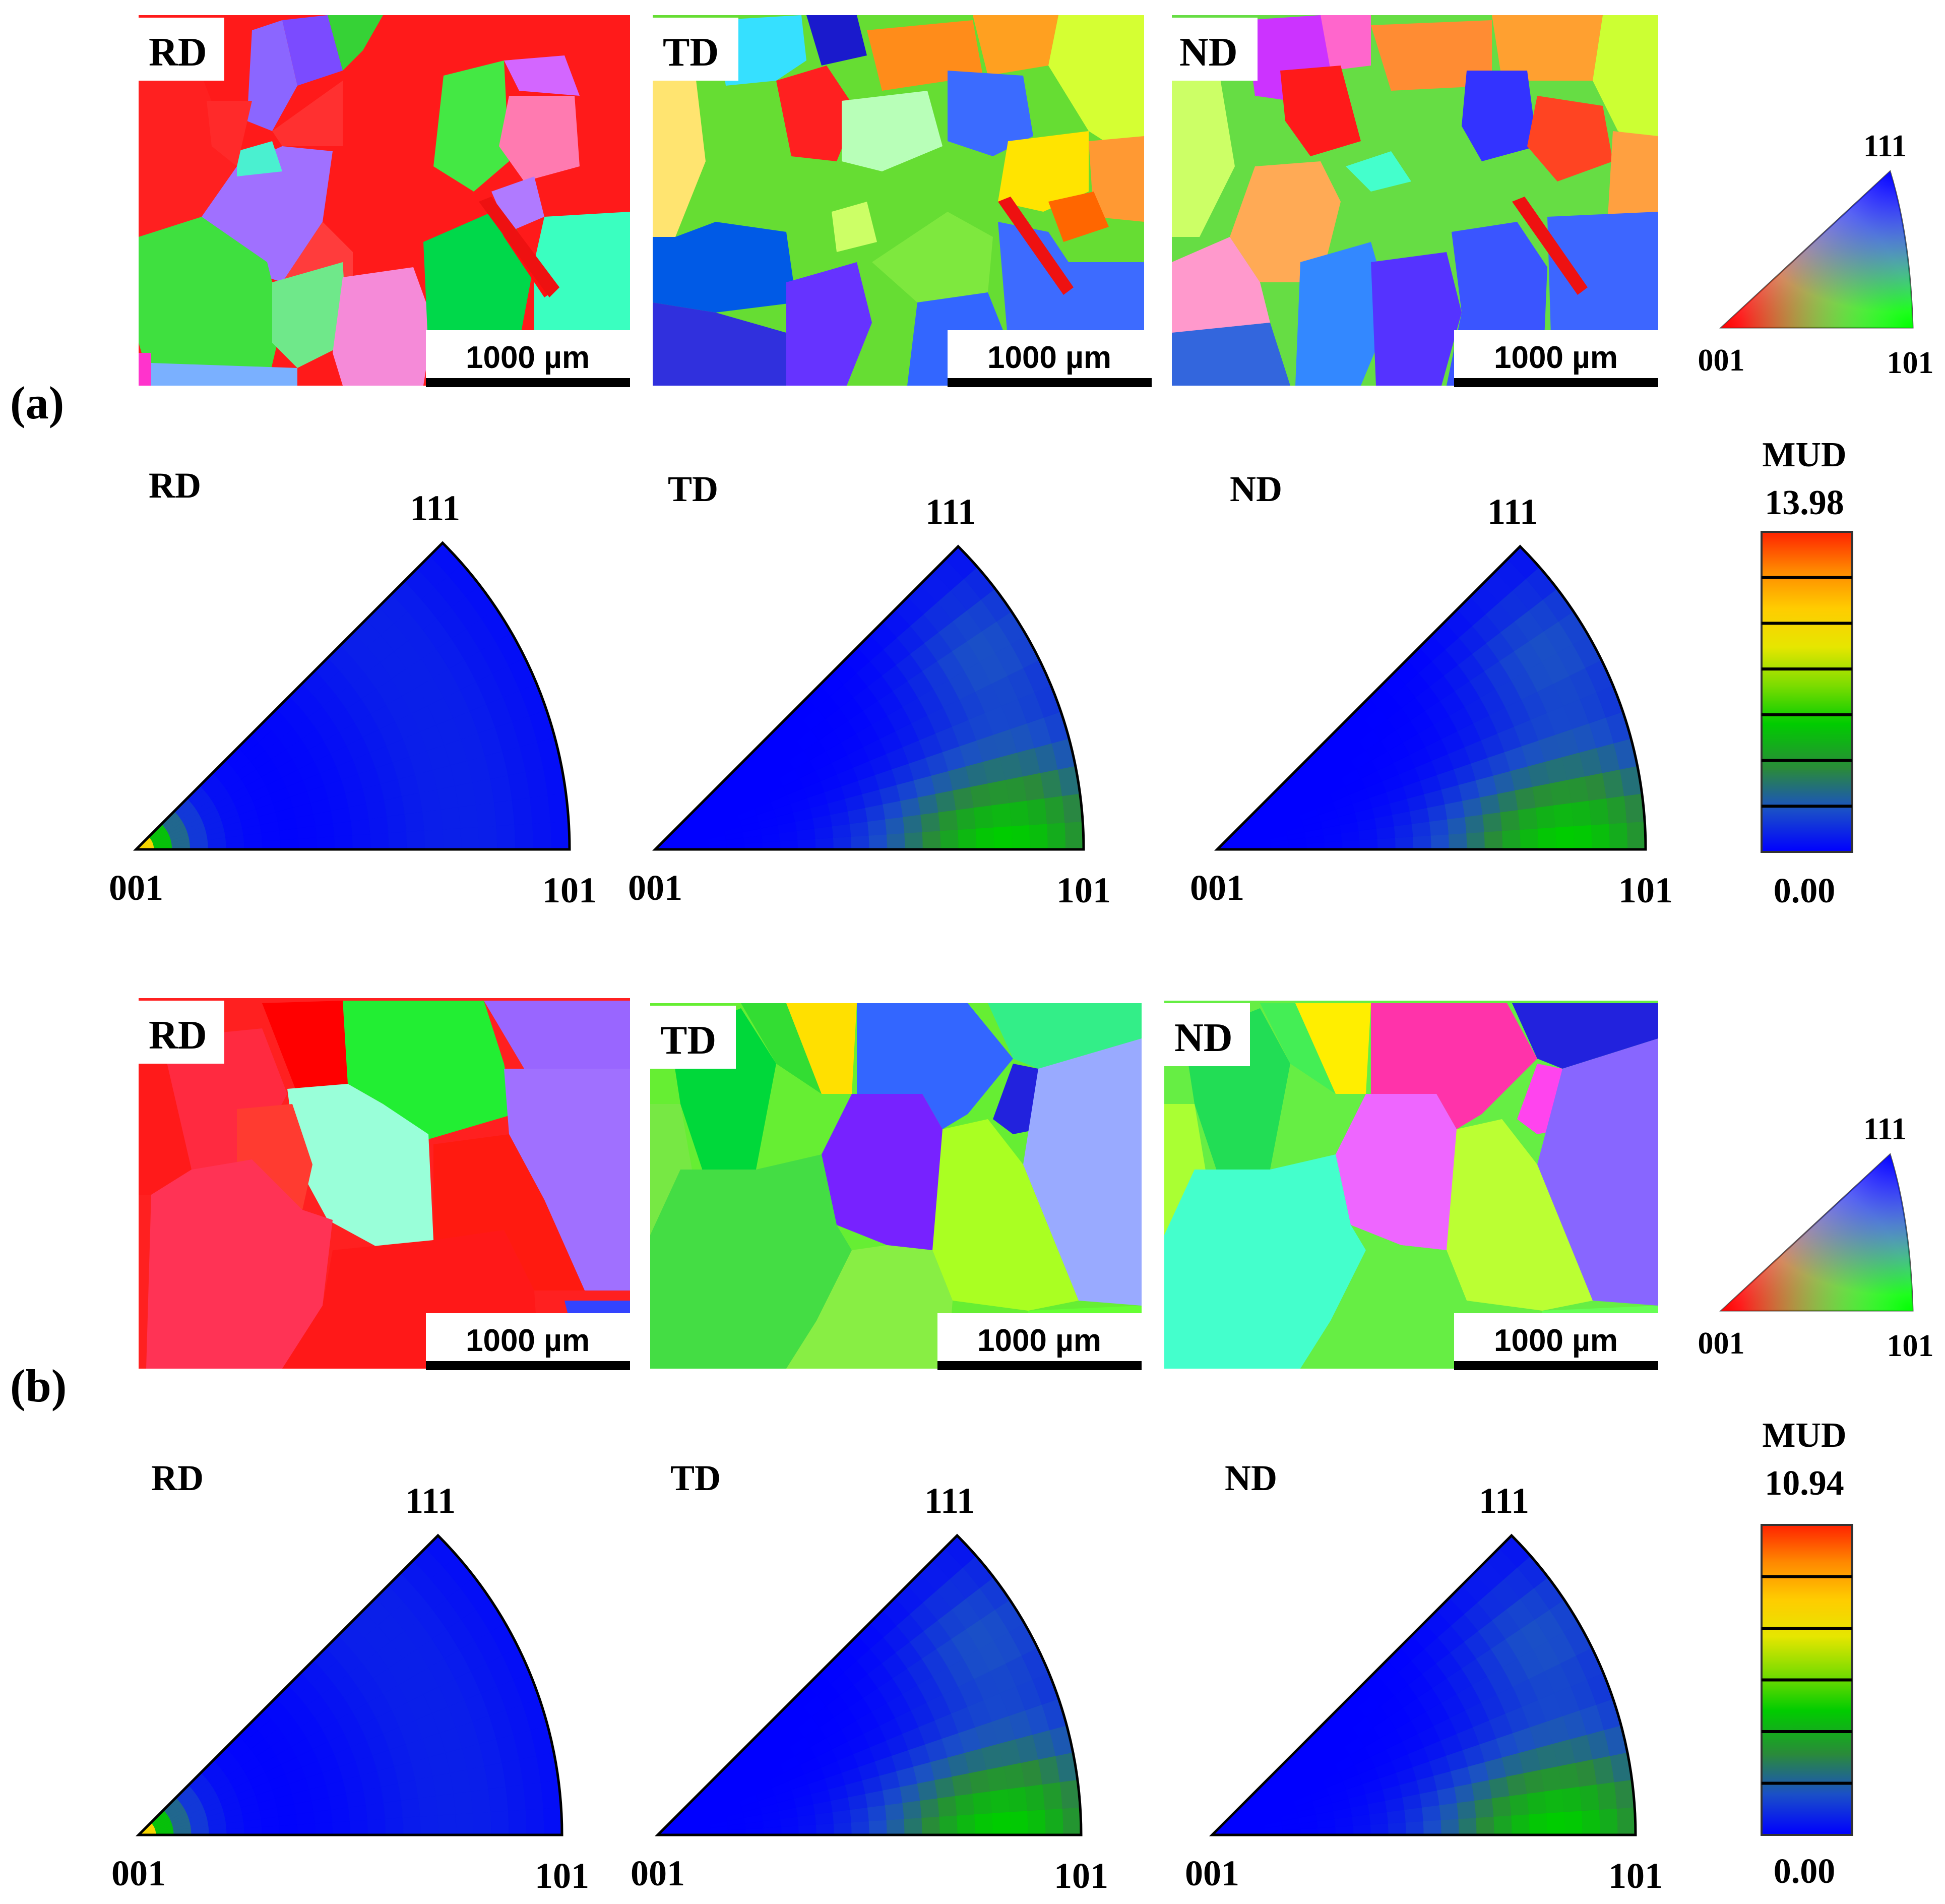 This screenshot has width=1945, height=1904. I want to click on panel-a-colorbar: MUD 13.98 0.00, so click(1807, 673).